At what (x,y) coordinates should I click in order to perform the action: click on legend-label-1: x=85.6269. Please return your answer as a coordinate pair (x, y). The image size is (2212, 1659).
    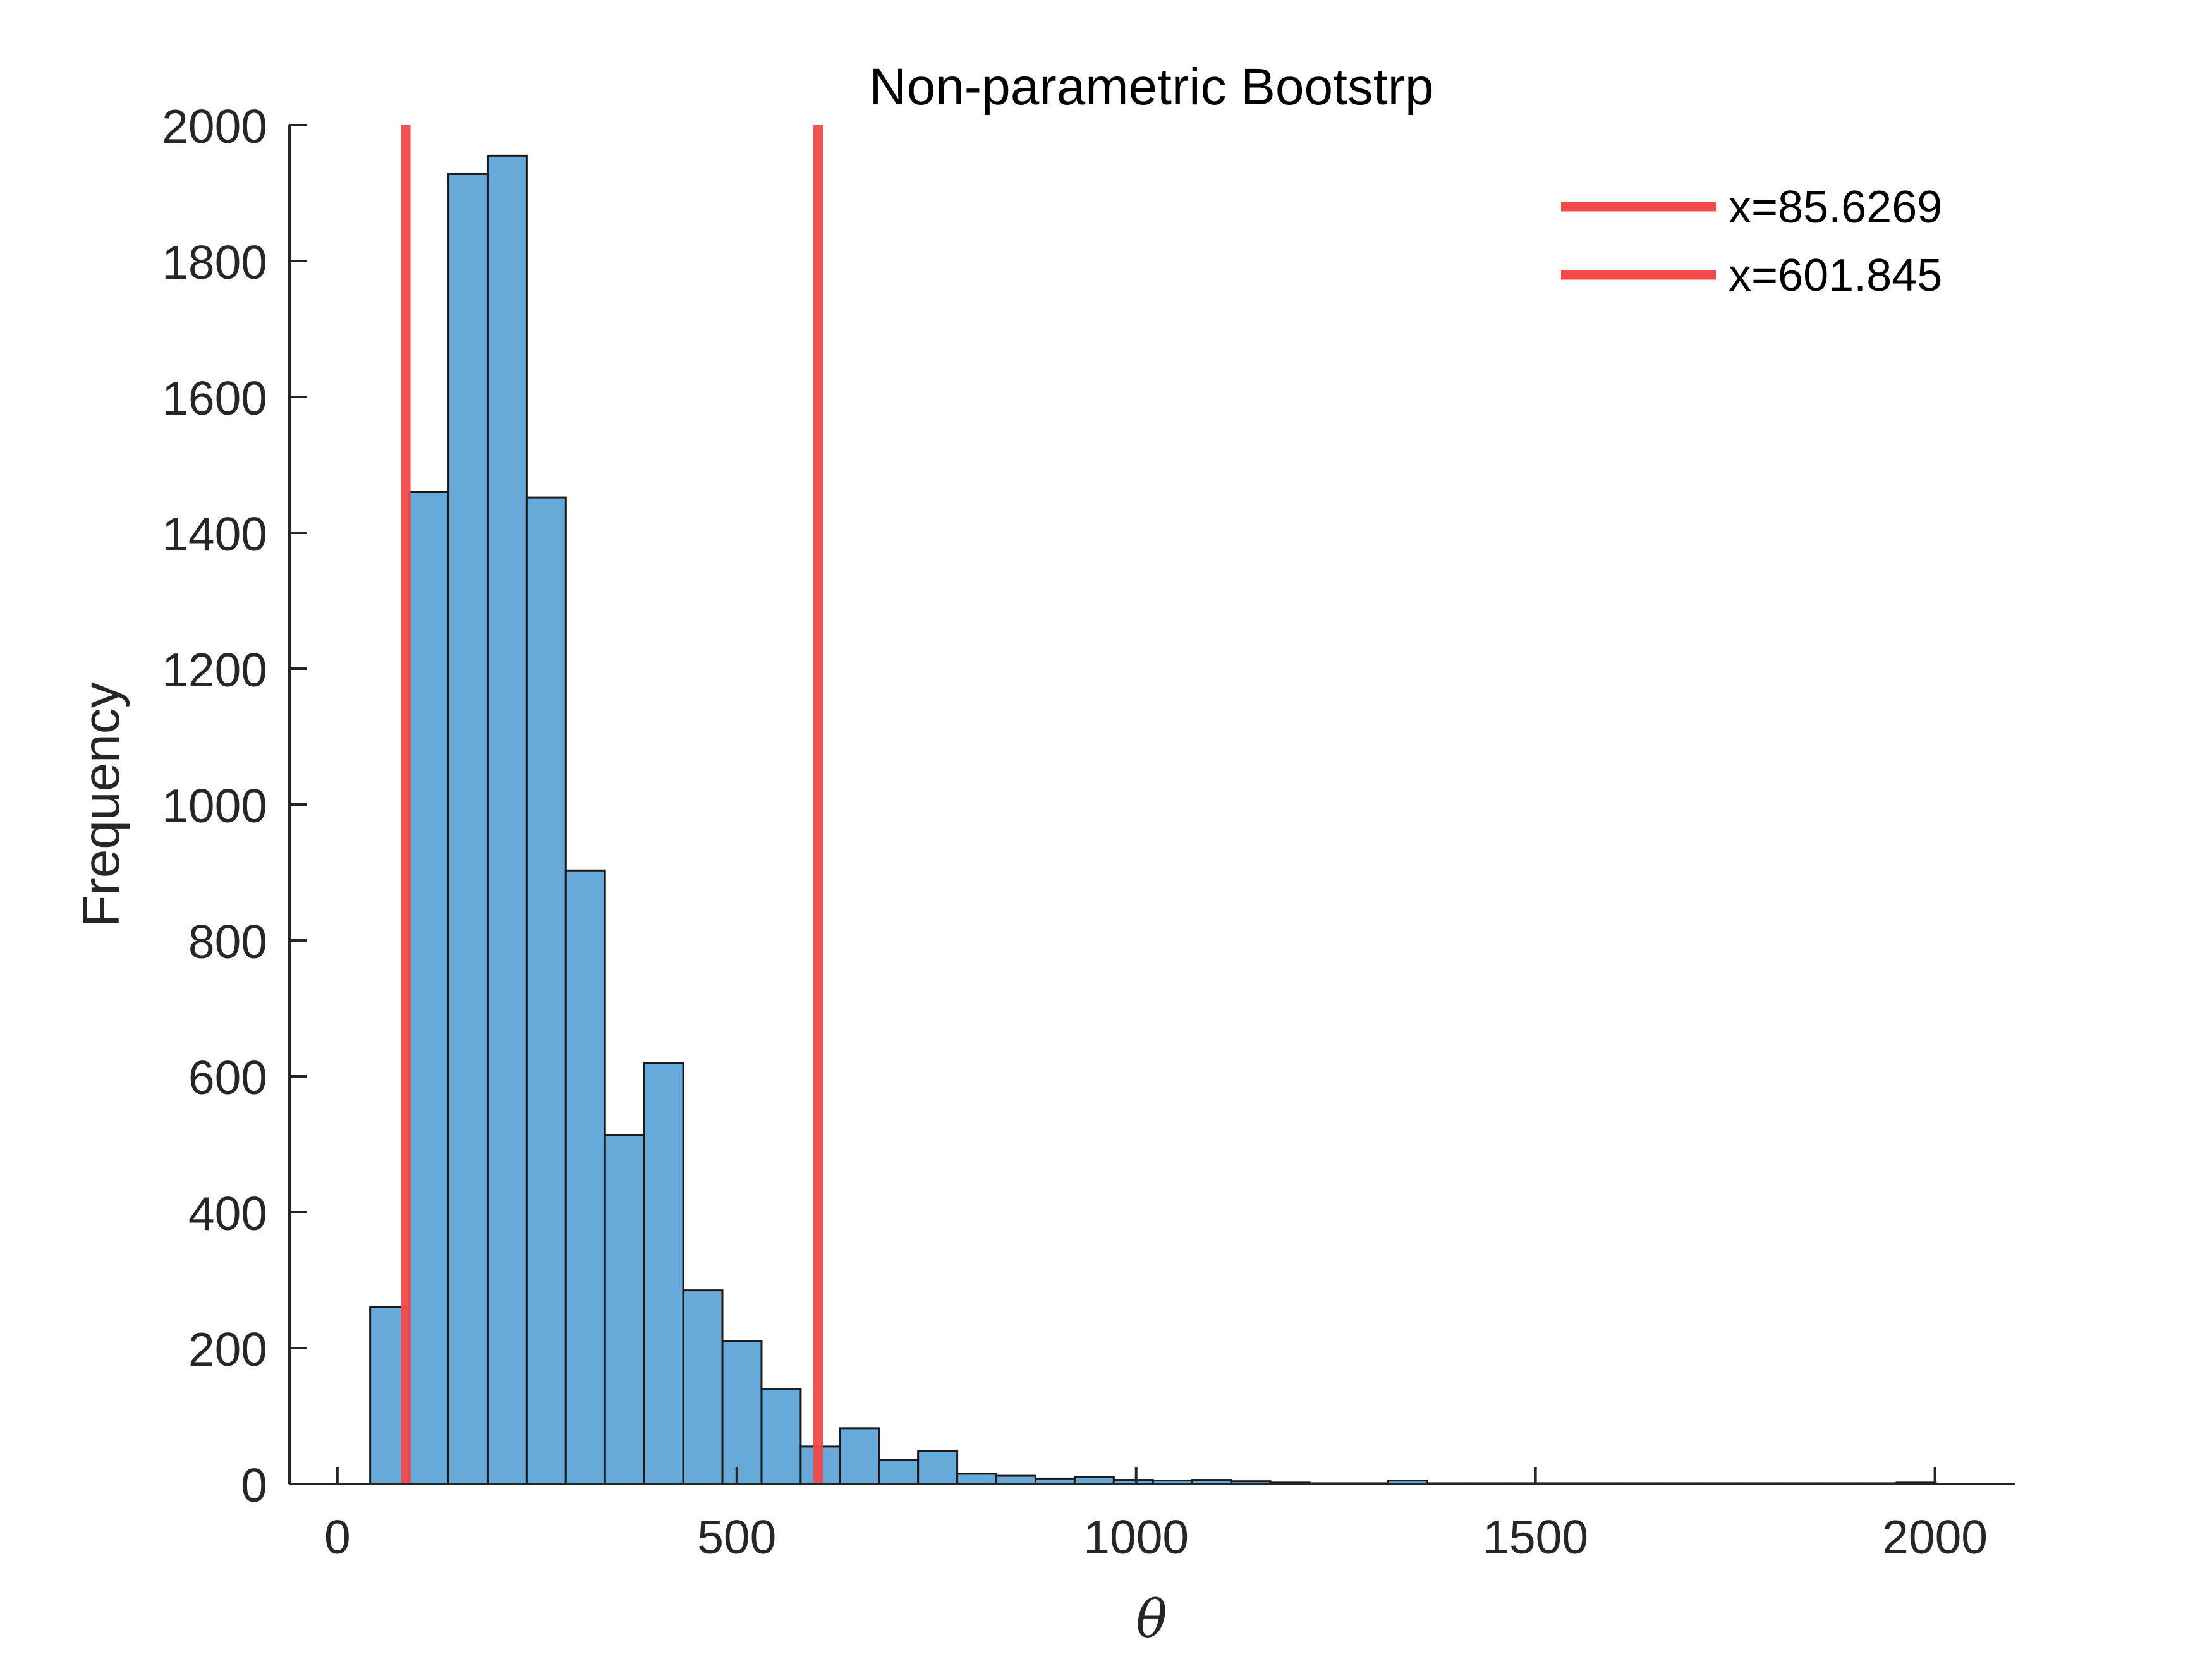
    Looking at the image, I should click on (1835, 207).